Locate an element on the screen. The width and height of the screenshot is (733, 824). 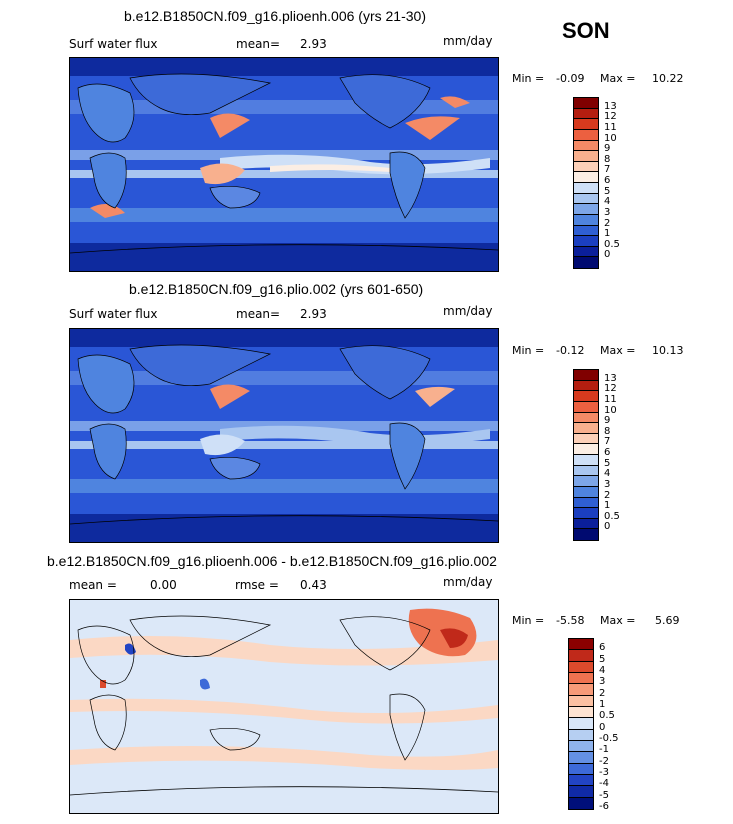
panel-2-mean-value: 2.93 is located at coordinates (313, 314).